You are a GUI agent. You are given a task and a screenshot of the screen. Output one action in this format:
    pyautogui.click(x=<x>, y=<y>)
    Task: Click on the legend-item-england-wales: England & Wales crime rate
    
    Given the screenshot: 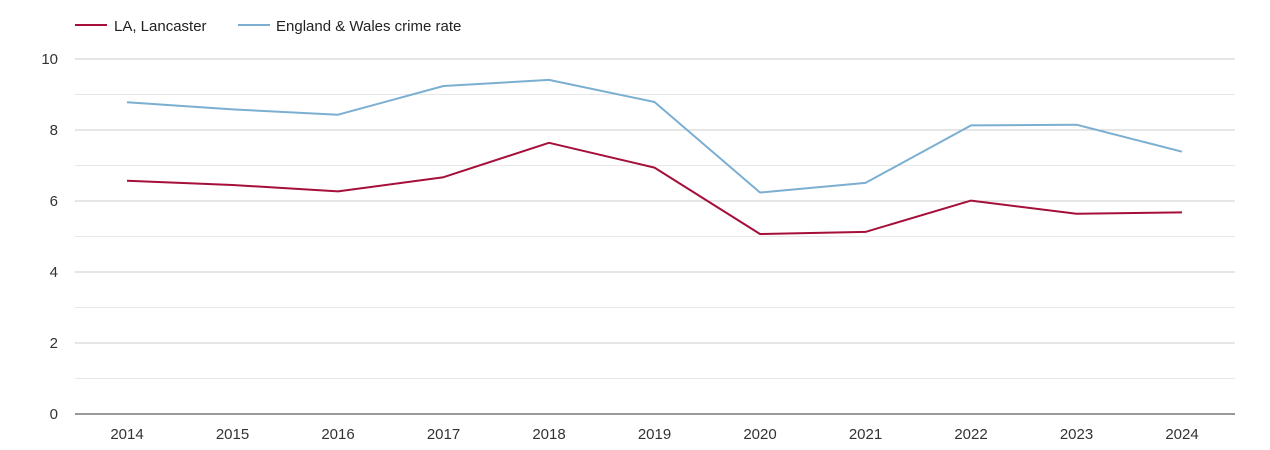 What is the action you would take?
    pyautogui.click(x=349, y=26)
    